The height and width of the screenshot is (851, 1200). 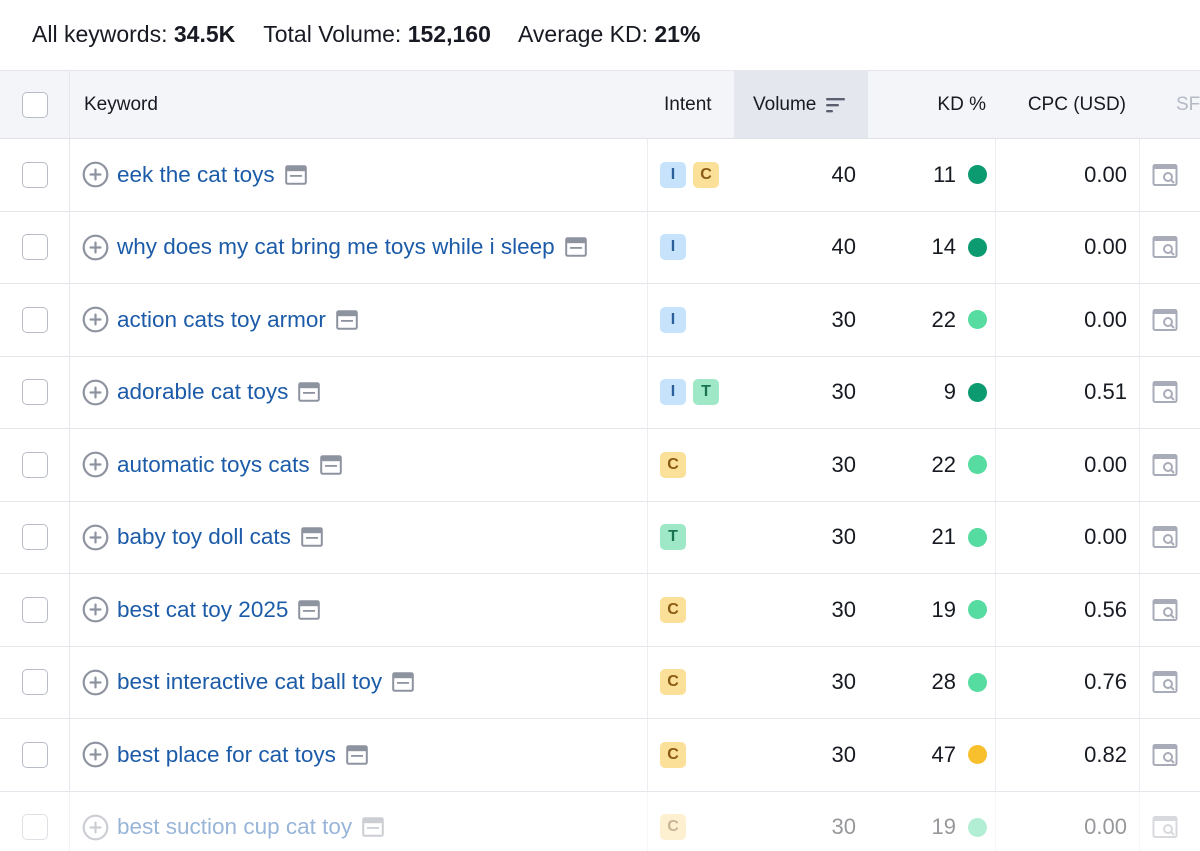 What do you see at coordinates (843, 392) in the screenshot?
I see `volume-cell: 30` at bounding box center [843, 392].